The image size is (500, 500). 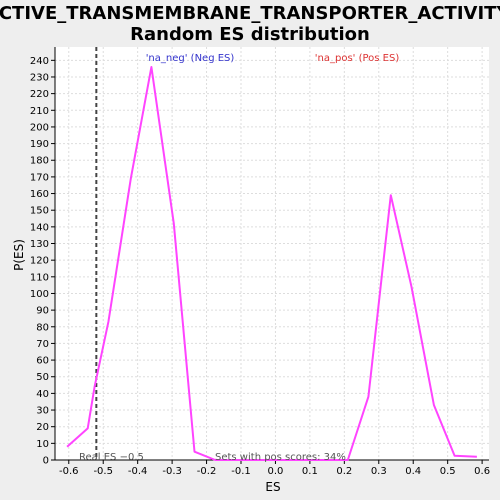 I want to click on x-tick-label: -0.1, so click(x=241, y=471).